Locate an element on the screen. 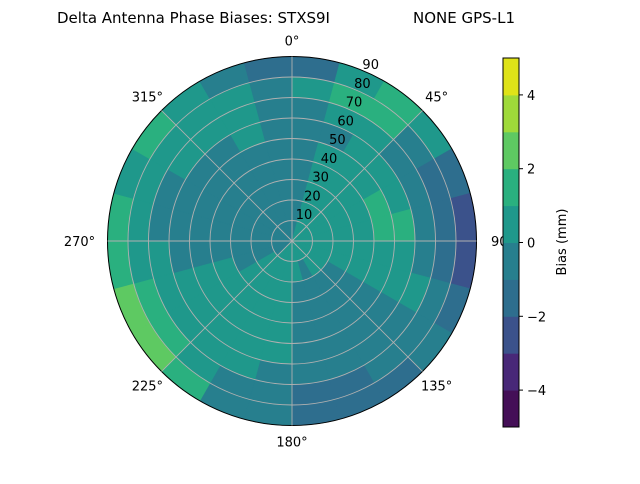 The image size is (640, 484). angular-tick-label: 225° is located at coordinates (147, 387).